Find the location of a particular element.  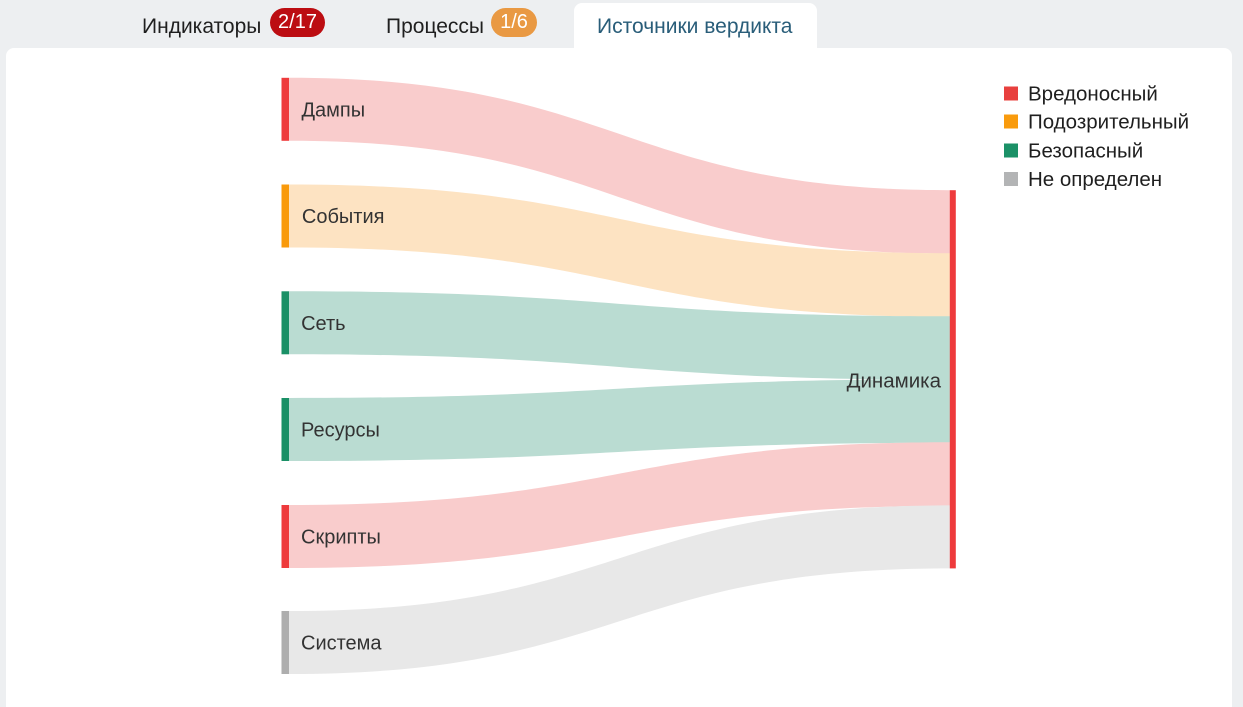

svg-text: События is located at coordinates (343, 217).